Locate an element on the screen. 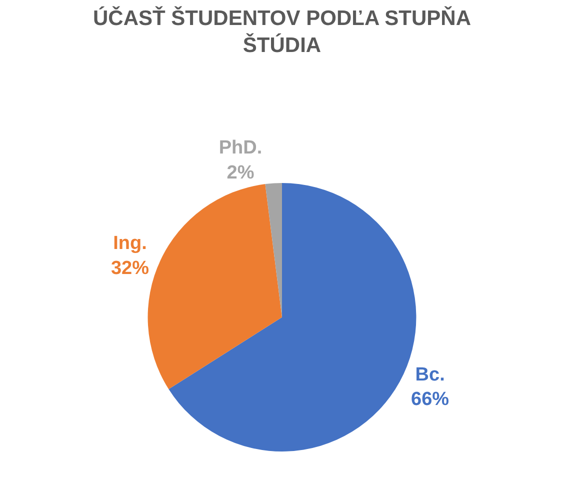  slice-label: Bc. is located at coordinates (430, 375).